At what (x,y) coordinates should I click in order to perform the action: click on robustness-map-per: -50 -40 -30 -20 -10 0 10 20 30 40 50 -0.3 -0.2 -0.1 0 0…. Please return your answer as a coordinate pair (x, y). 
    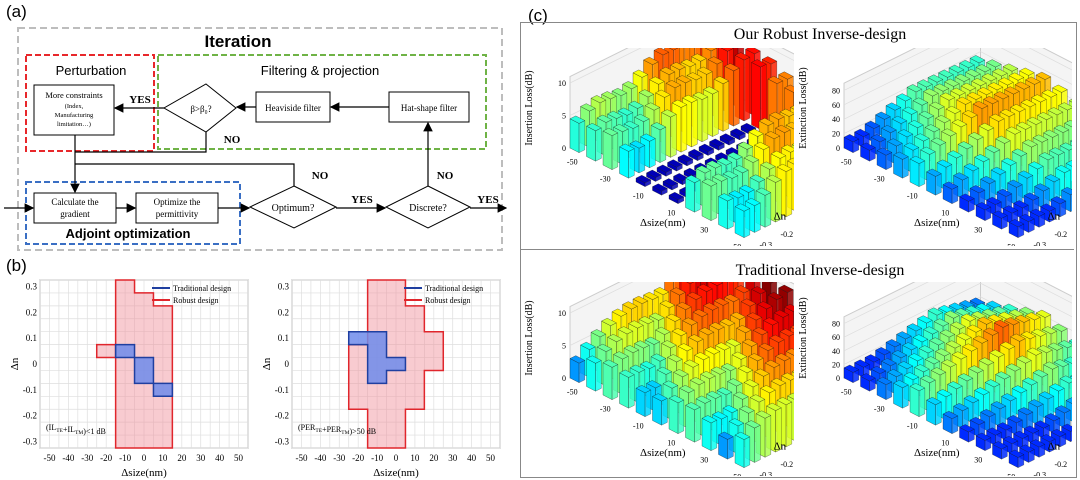
    Looking at the image, I should click on (381, 379).